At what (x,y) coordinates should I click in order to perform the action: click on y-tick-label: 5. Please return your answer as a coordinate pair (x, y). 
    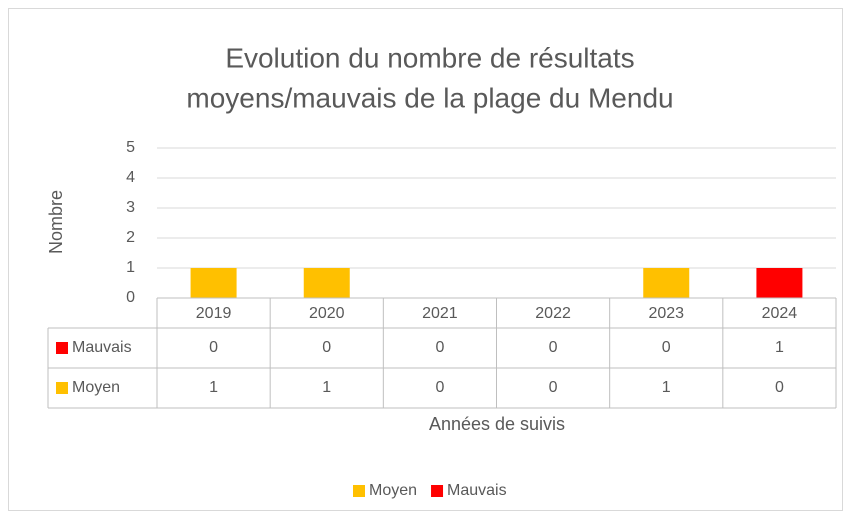
    Looking at the image, I should click on (130, 147).